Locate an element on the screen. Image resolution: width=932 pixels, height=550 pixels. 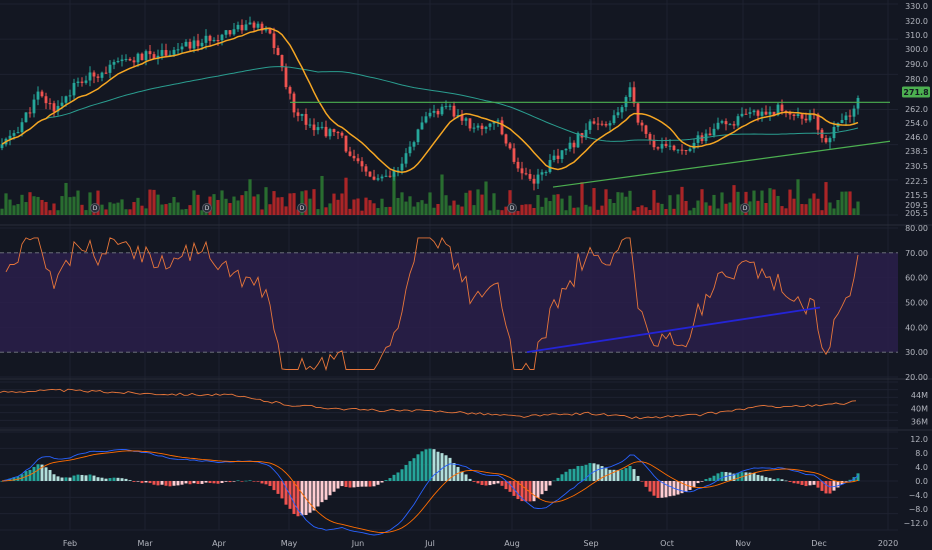
x-tick-label: Feb is located at coordinates (70, 543).